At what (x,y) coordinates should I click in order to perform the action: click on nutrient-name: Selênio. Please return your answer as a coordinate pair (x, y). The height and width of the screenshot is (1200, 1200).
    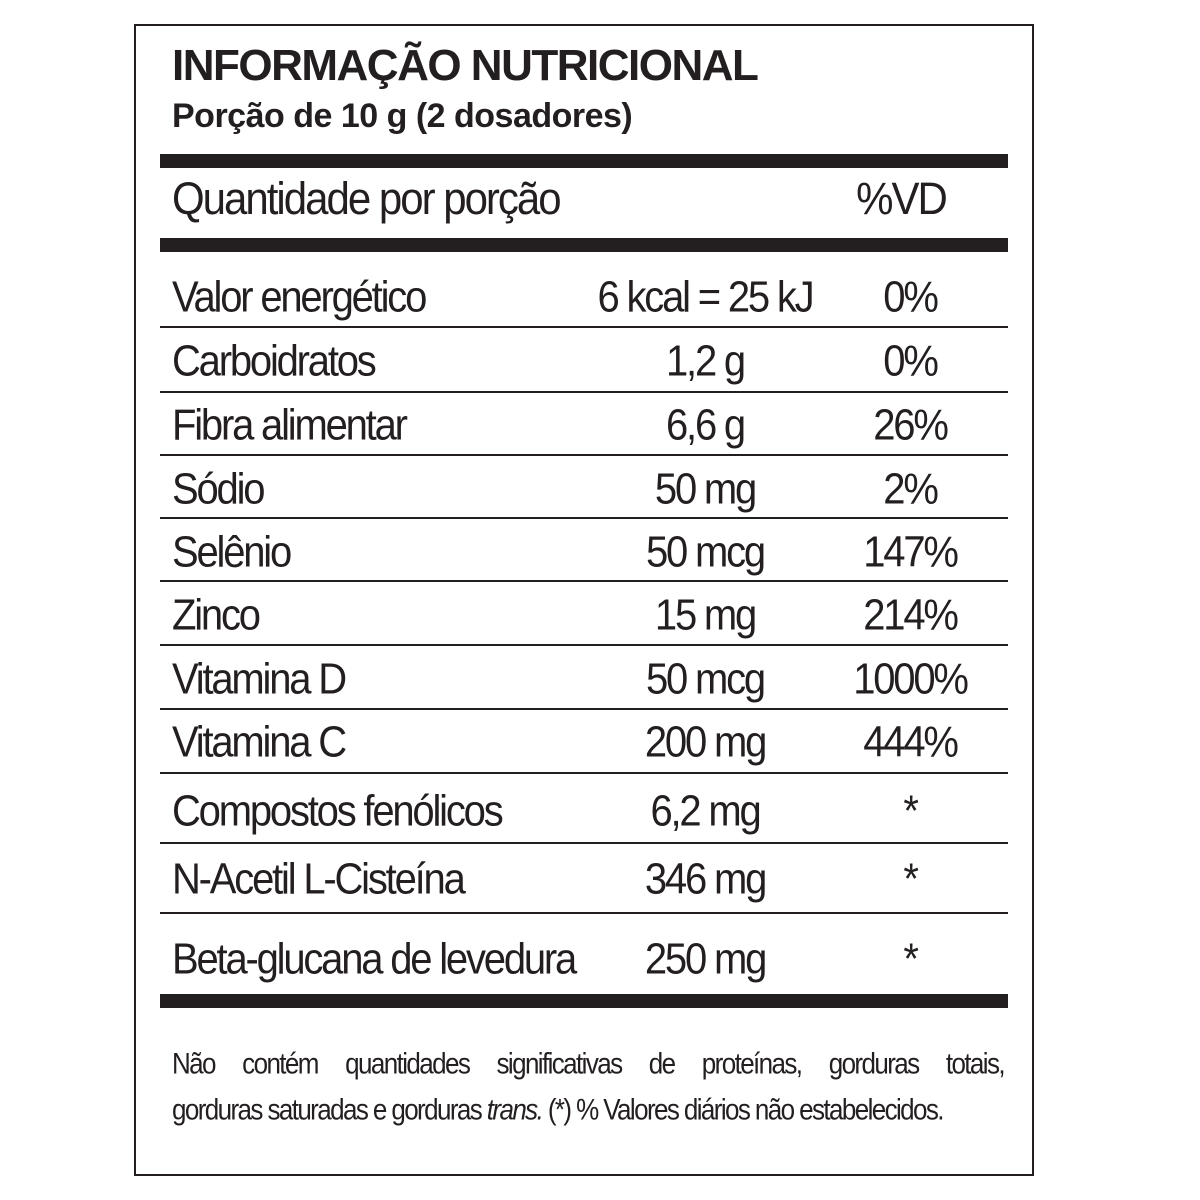
    Looking at the image, I should click on (232, 552).